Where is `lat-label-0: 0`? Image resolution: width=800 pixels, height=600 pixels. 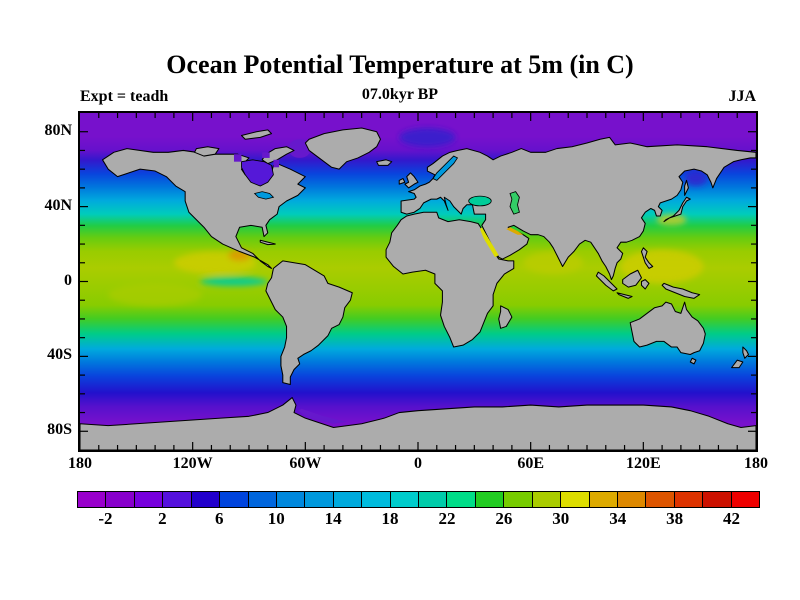
lat-label-0: 0 is located at coordinates (68, 280).